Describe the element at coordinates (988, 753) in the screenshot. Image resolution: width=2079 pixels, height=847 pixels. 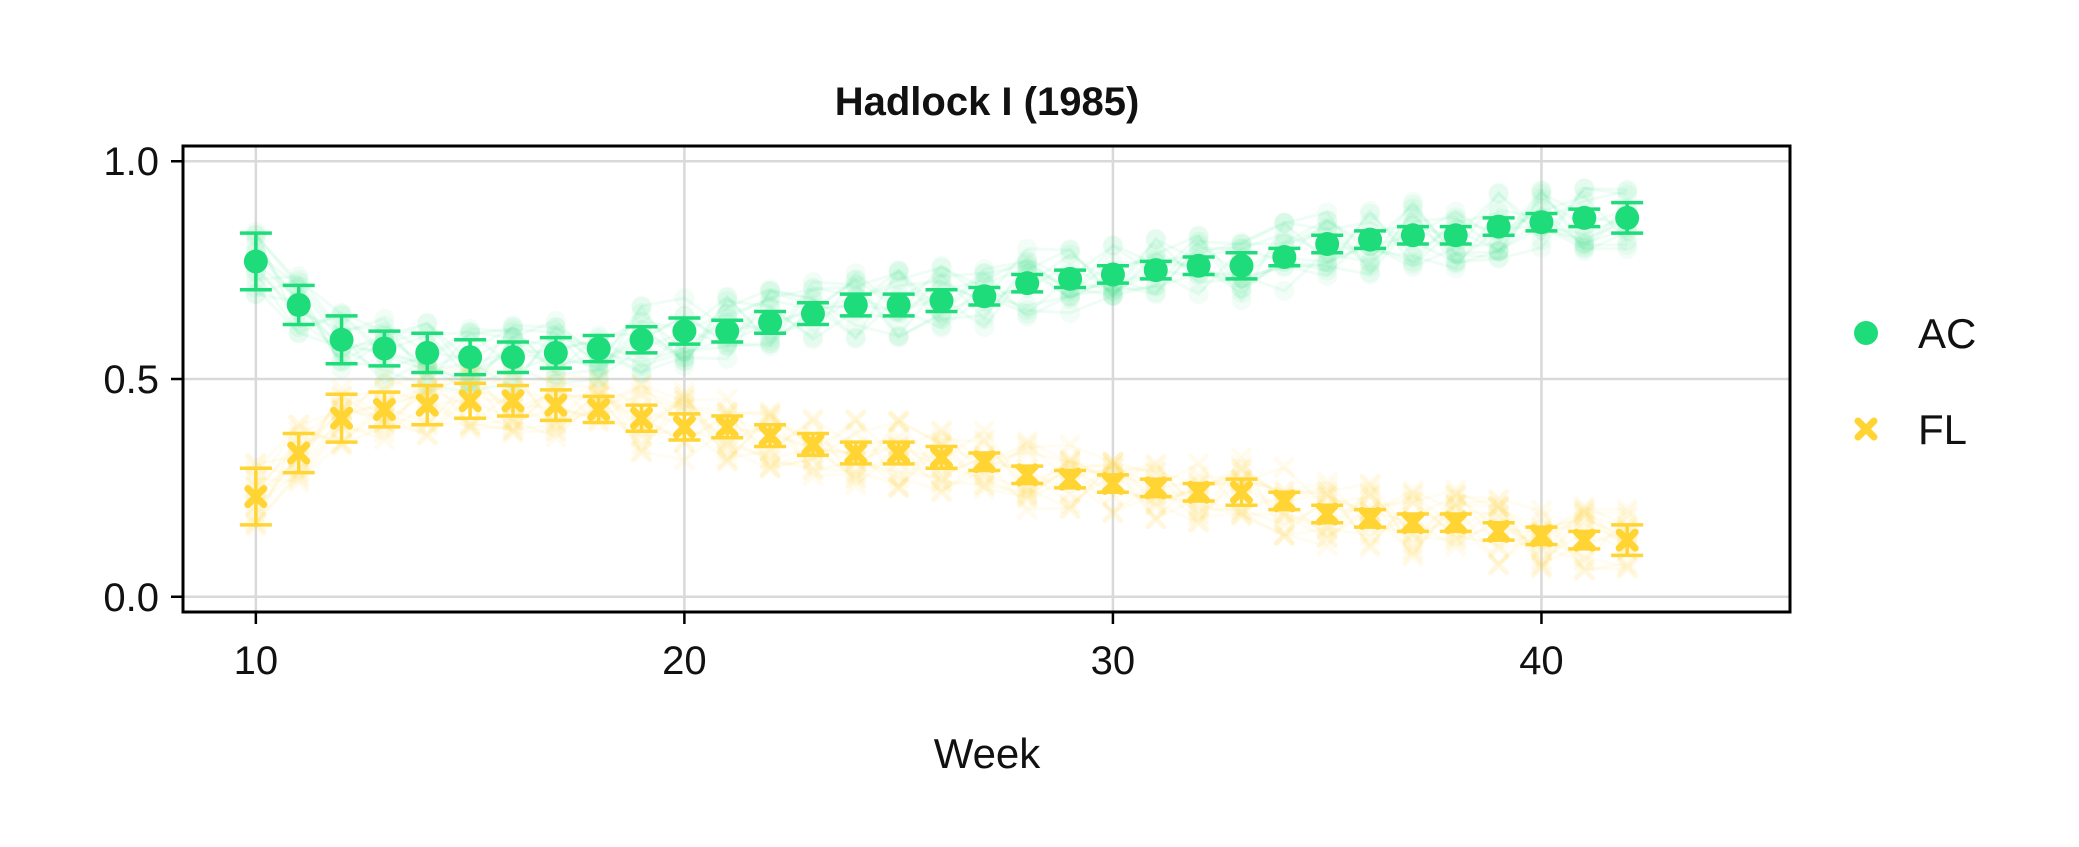
I see `x-axis-label: Week` at that location.